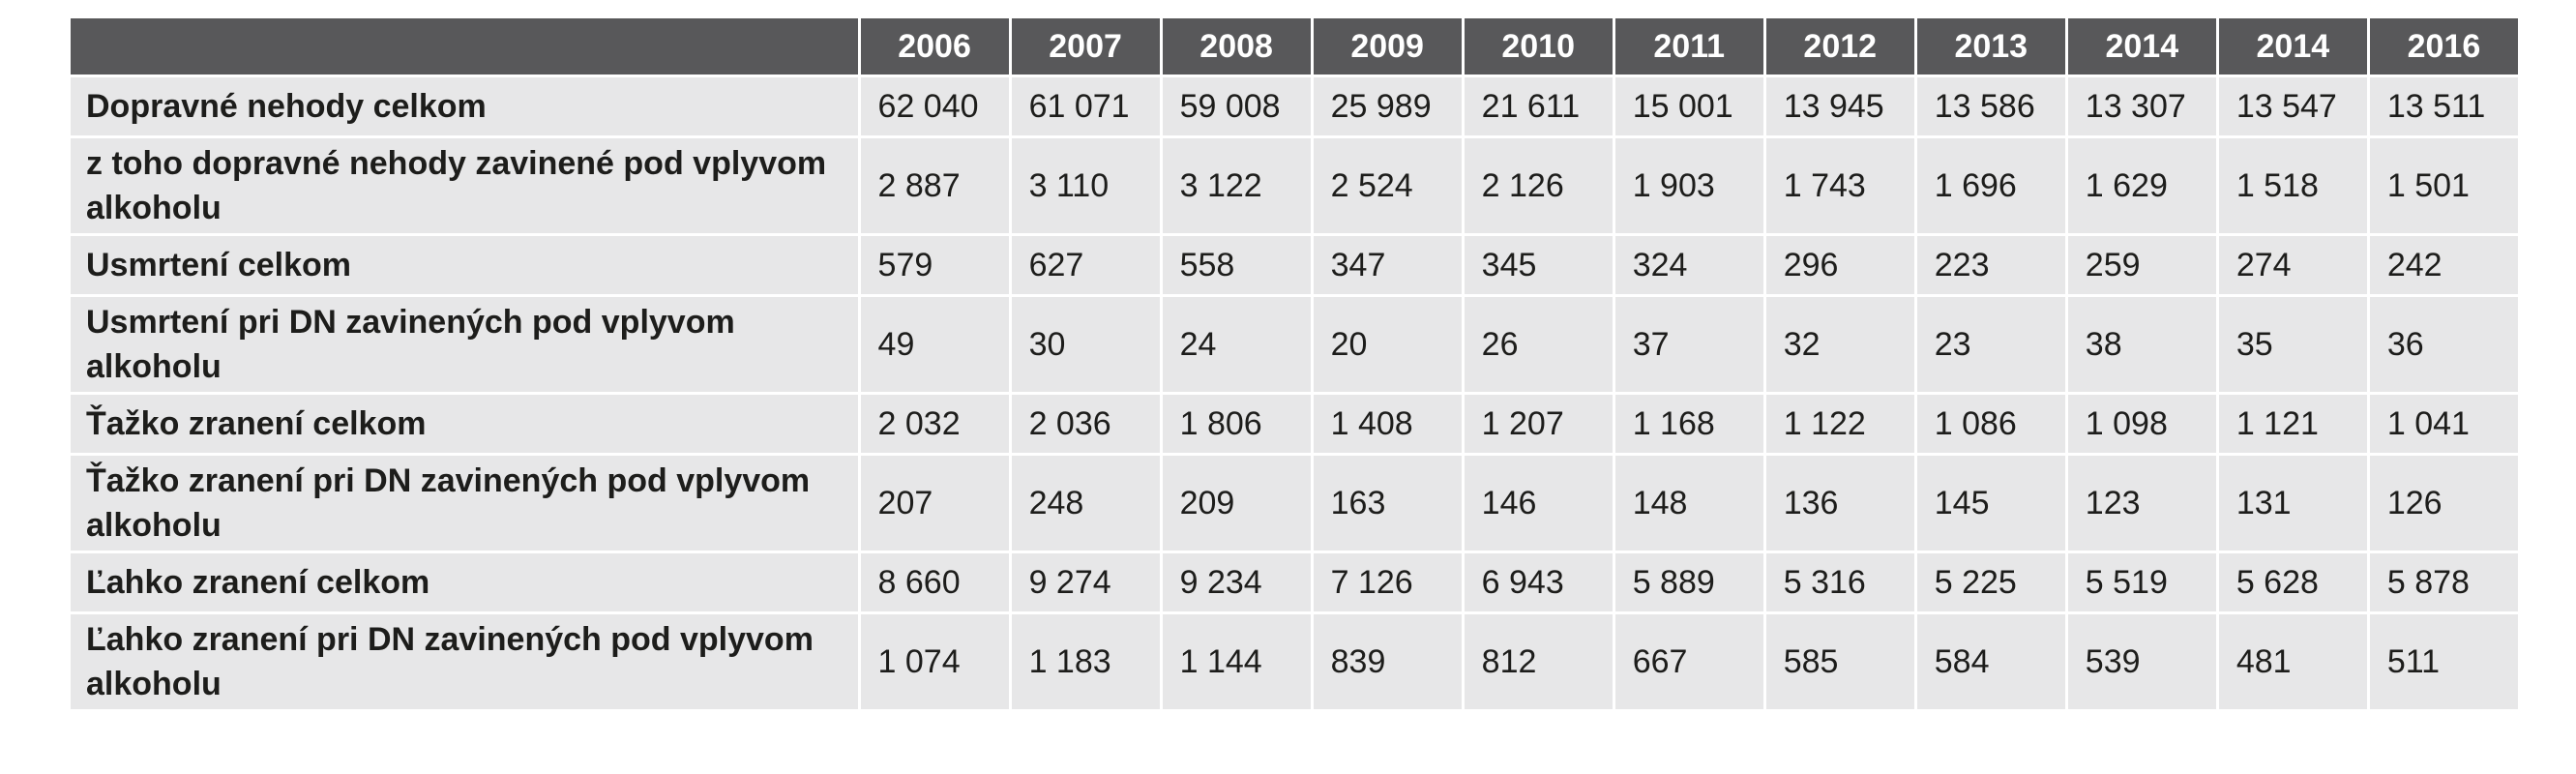 This screenshot has height=774, width=2576. What do you see at coordinates (1539, 46) in the screenshot?
I see `header-year-cell: 2010` at bounding box center [1539, 46].